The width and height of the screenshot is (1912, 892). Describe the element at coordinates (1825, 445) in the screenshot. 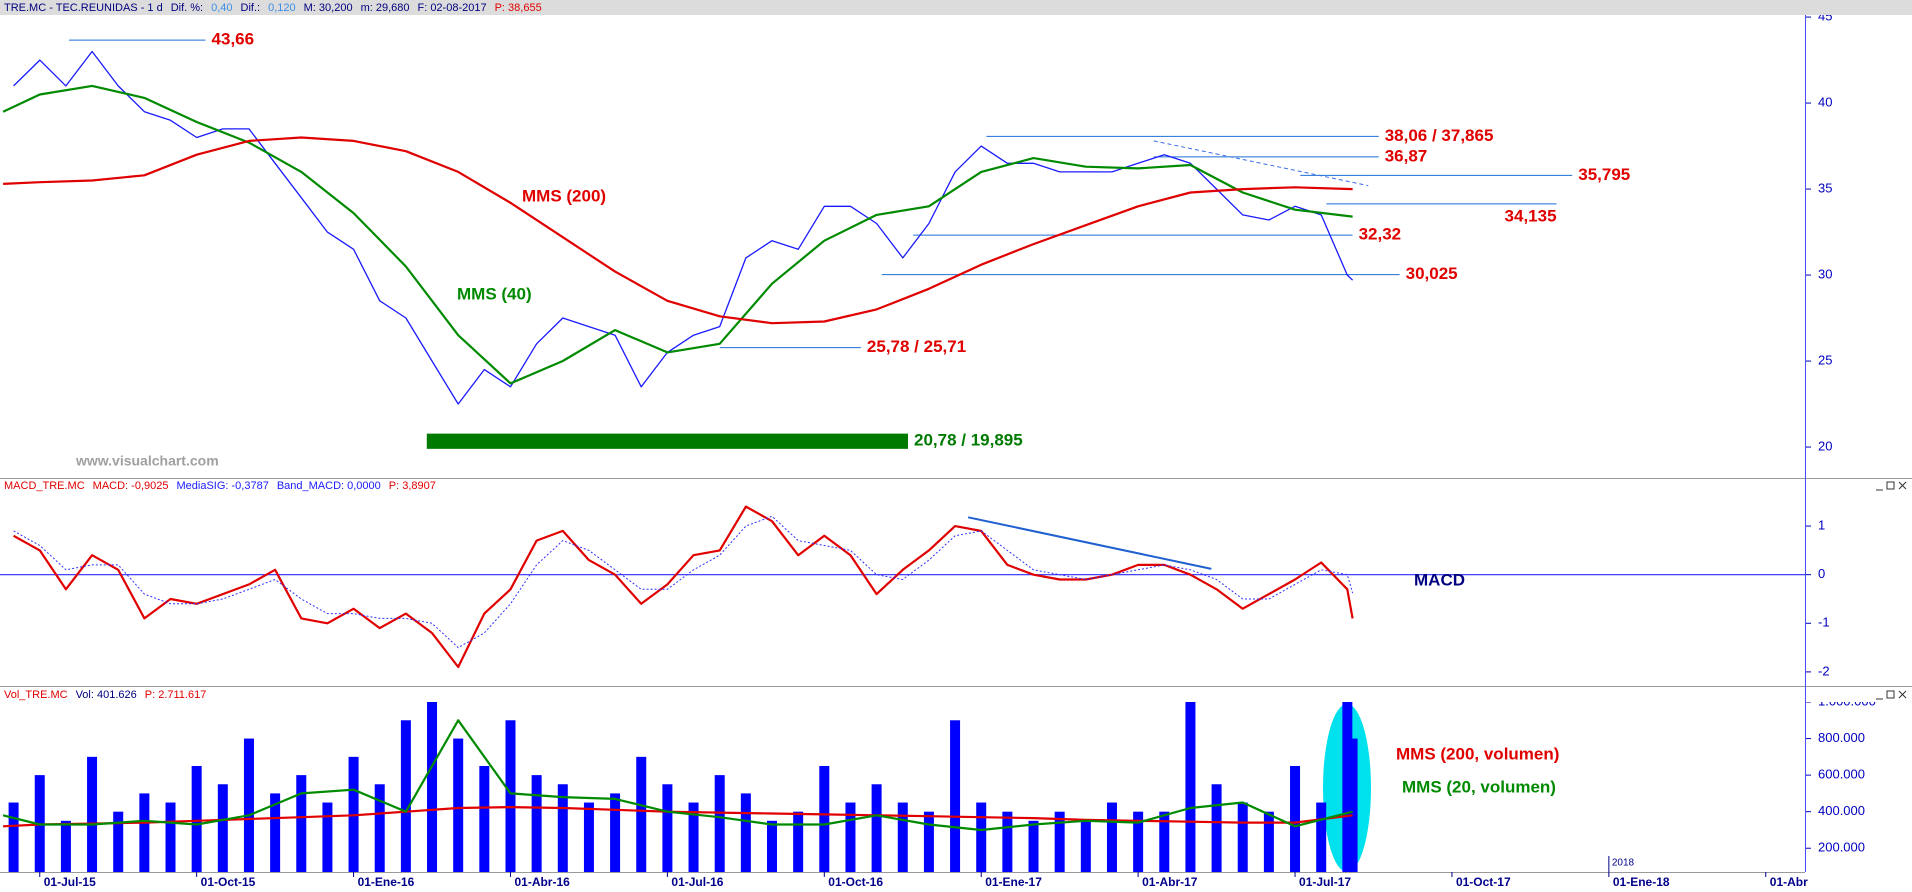

I see `y-tick-label: 20` at that location.